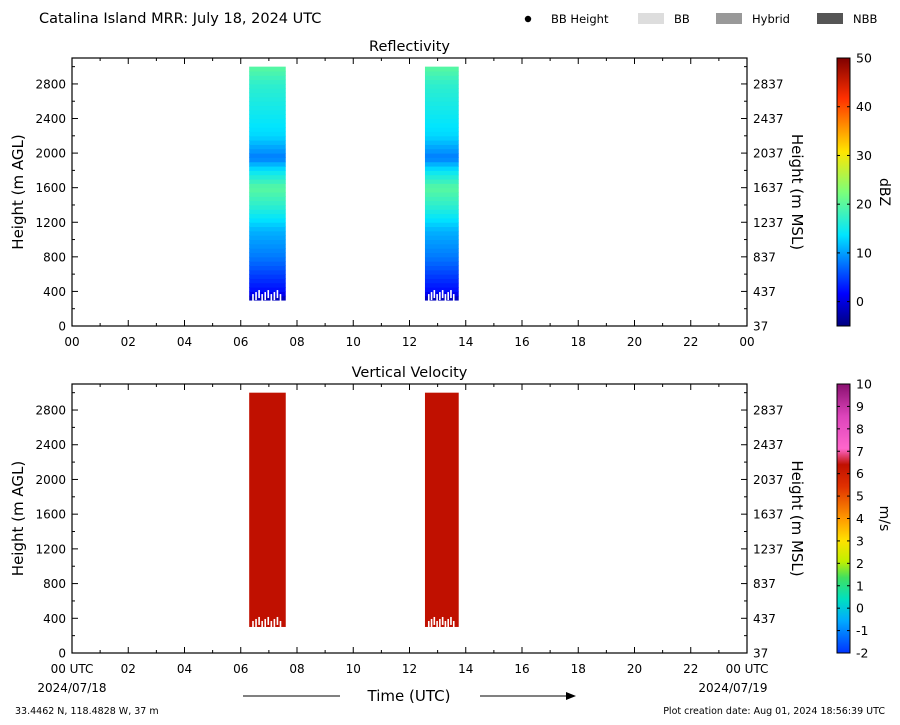  Describe the element at coordinates (860, 563) in the screenshot. I see `colorbar-tick-label: 2` at that location.